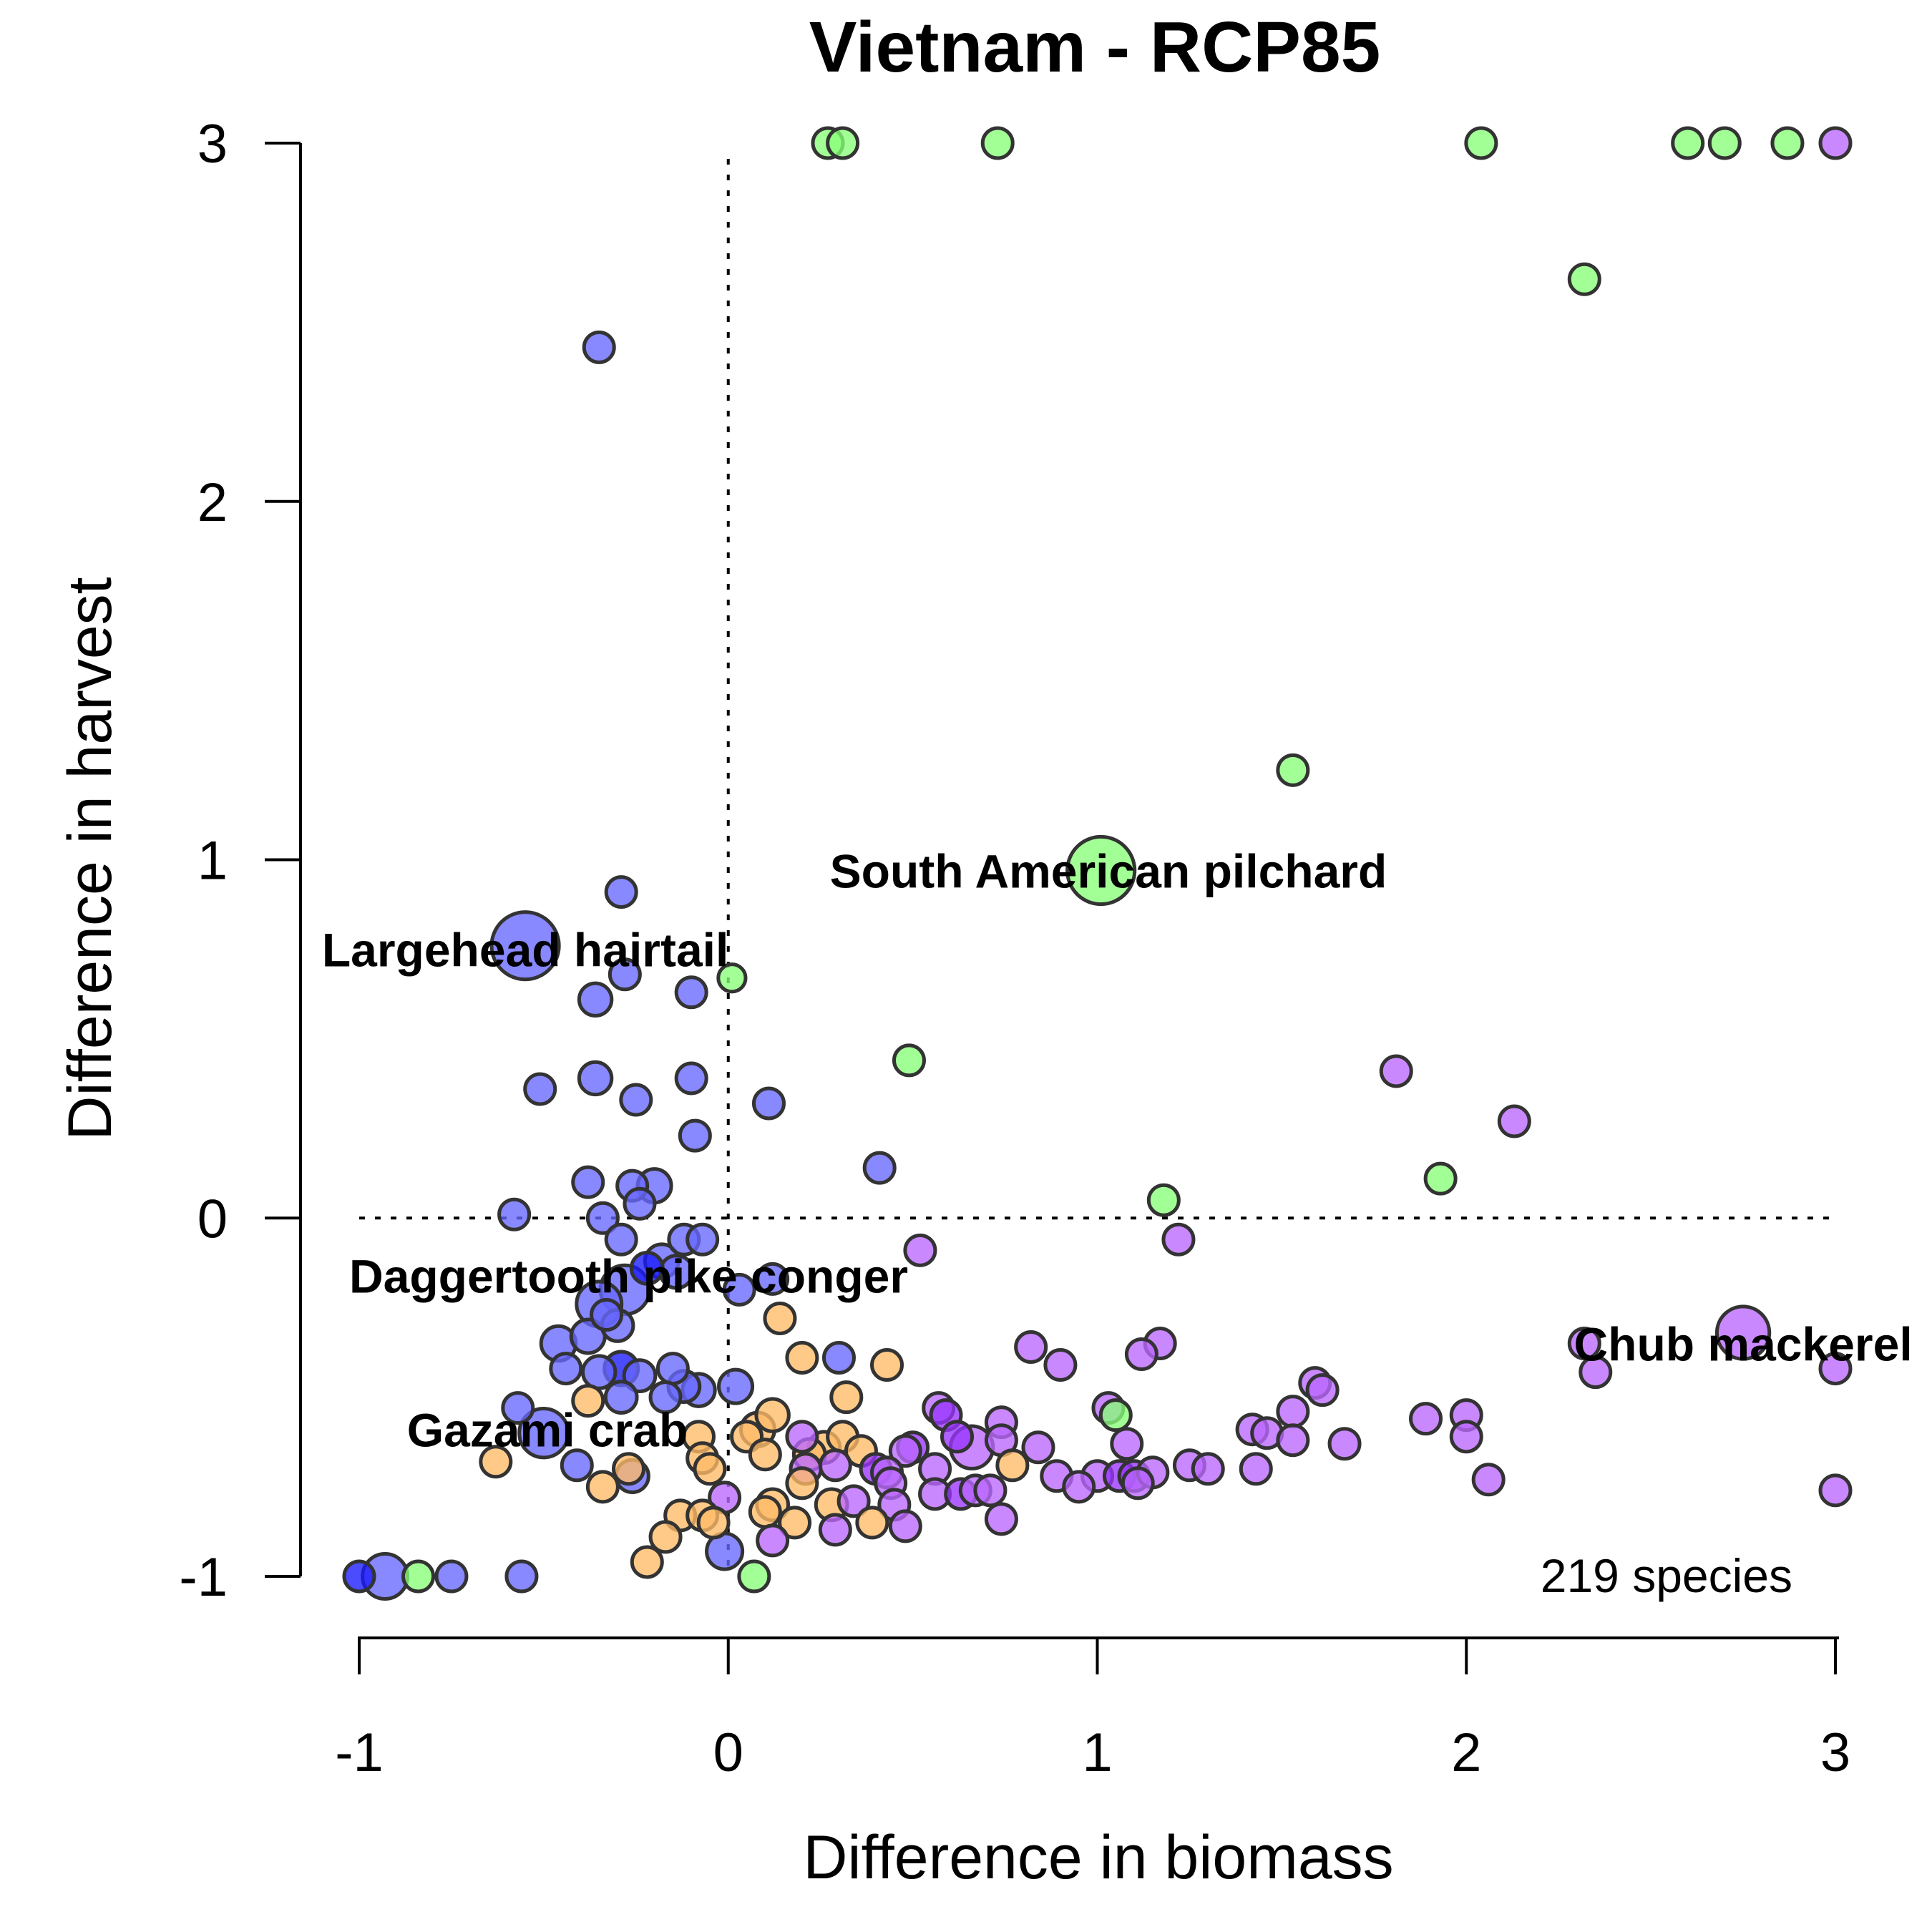  I want to click on y-tick-label: 1, so click(212, 861).